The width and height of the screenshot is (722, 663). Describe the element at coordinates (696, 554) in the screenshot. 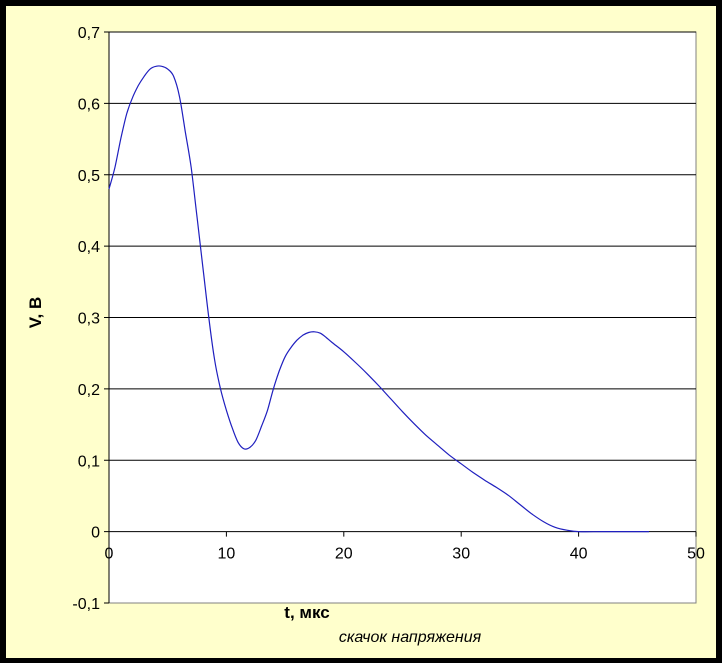

I see `x-tick-label: 50` at that location.